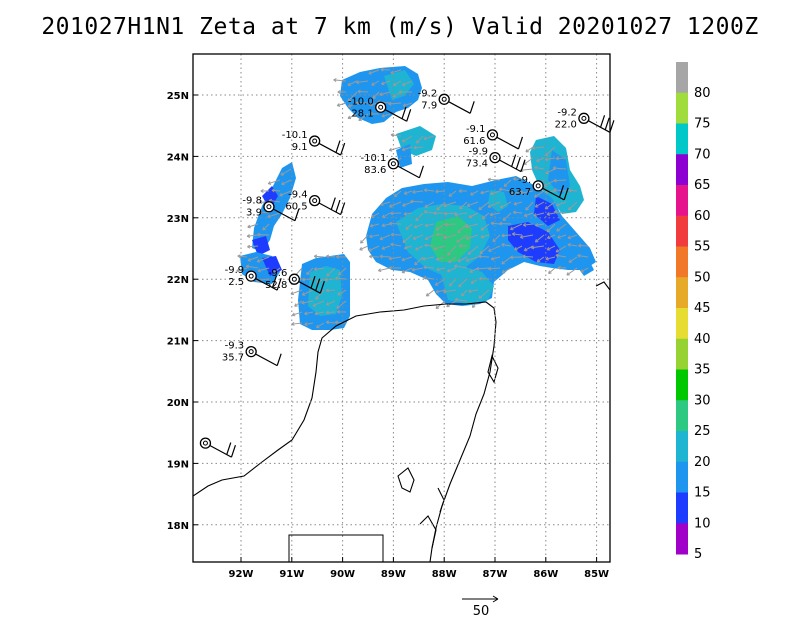  I want to click on colorbar-label: 30, so click(702, 400).